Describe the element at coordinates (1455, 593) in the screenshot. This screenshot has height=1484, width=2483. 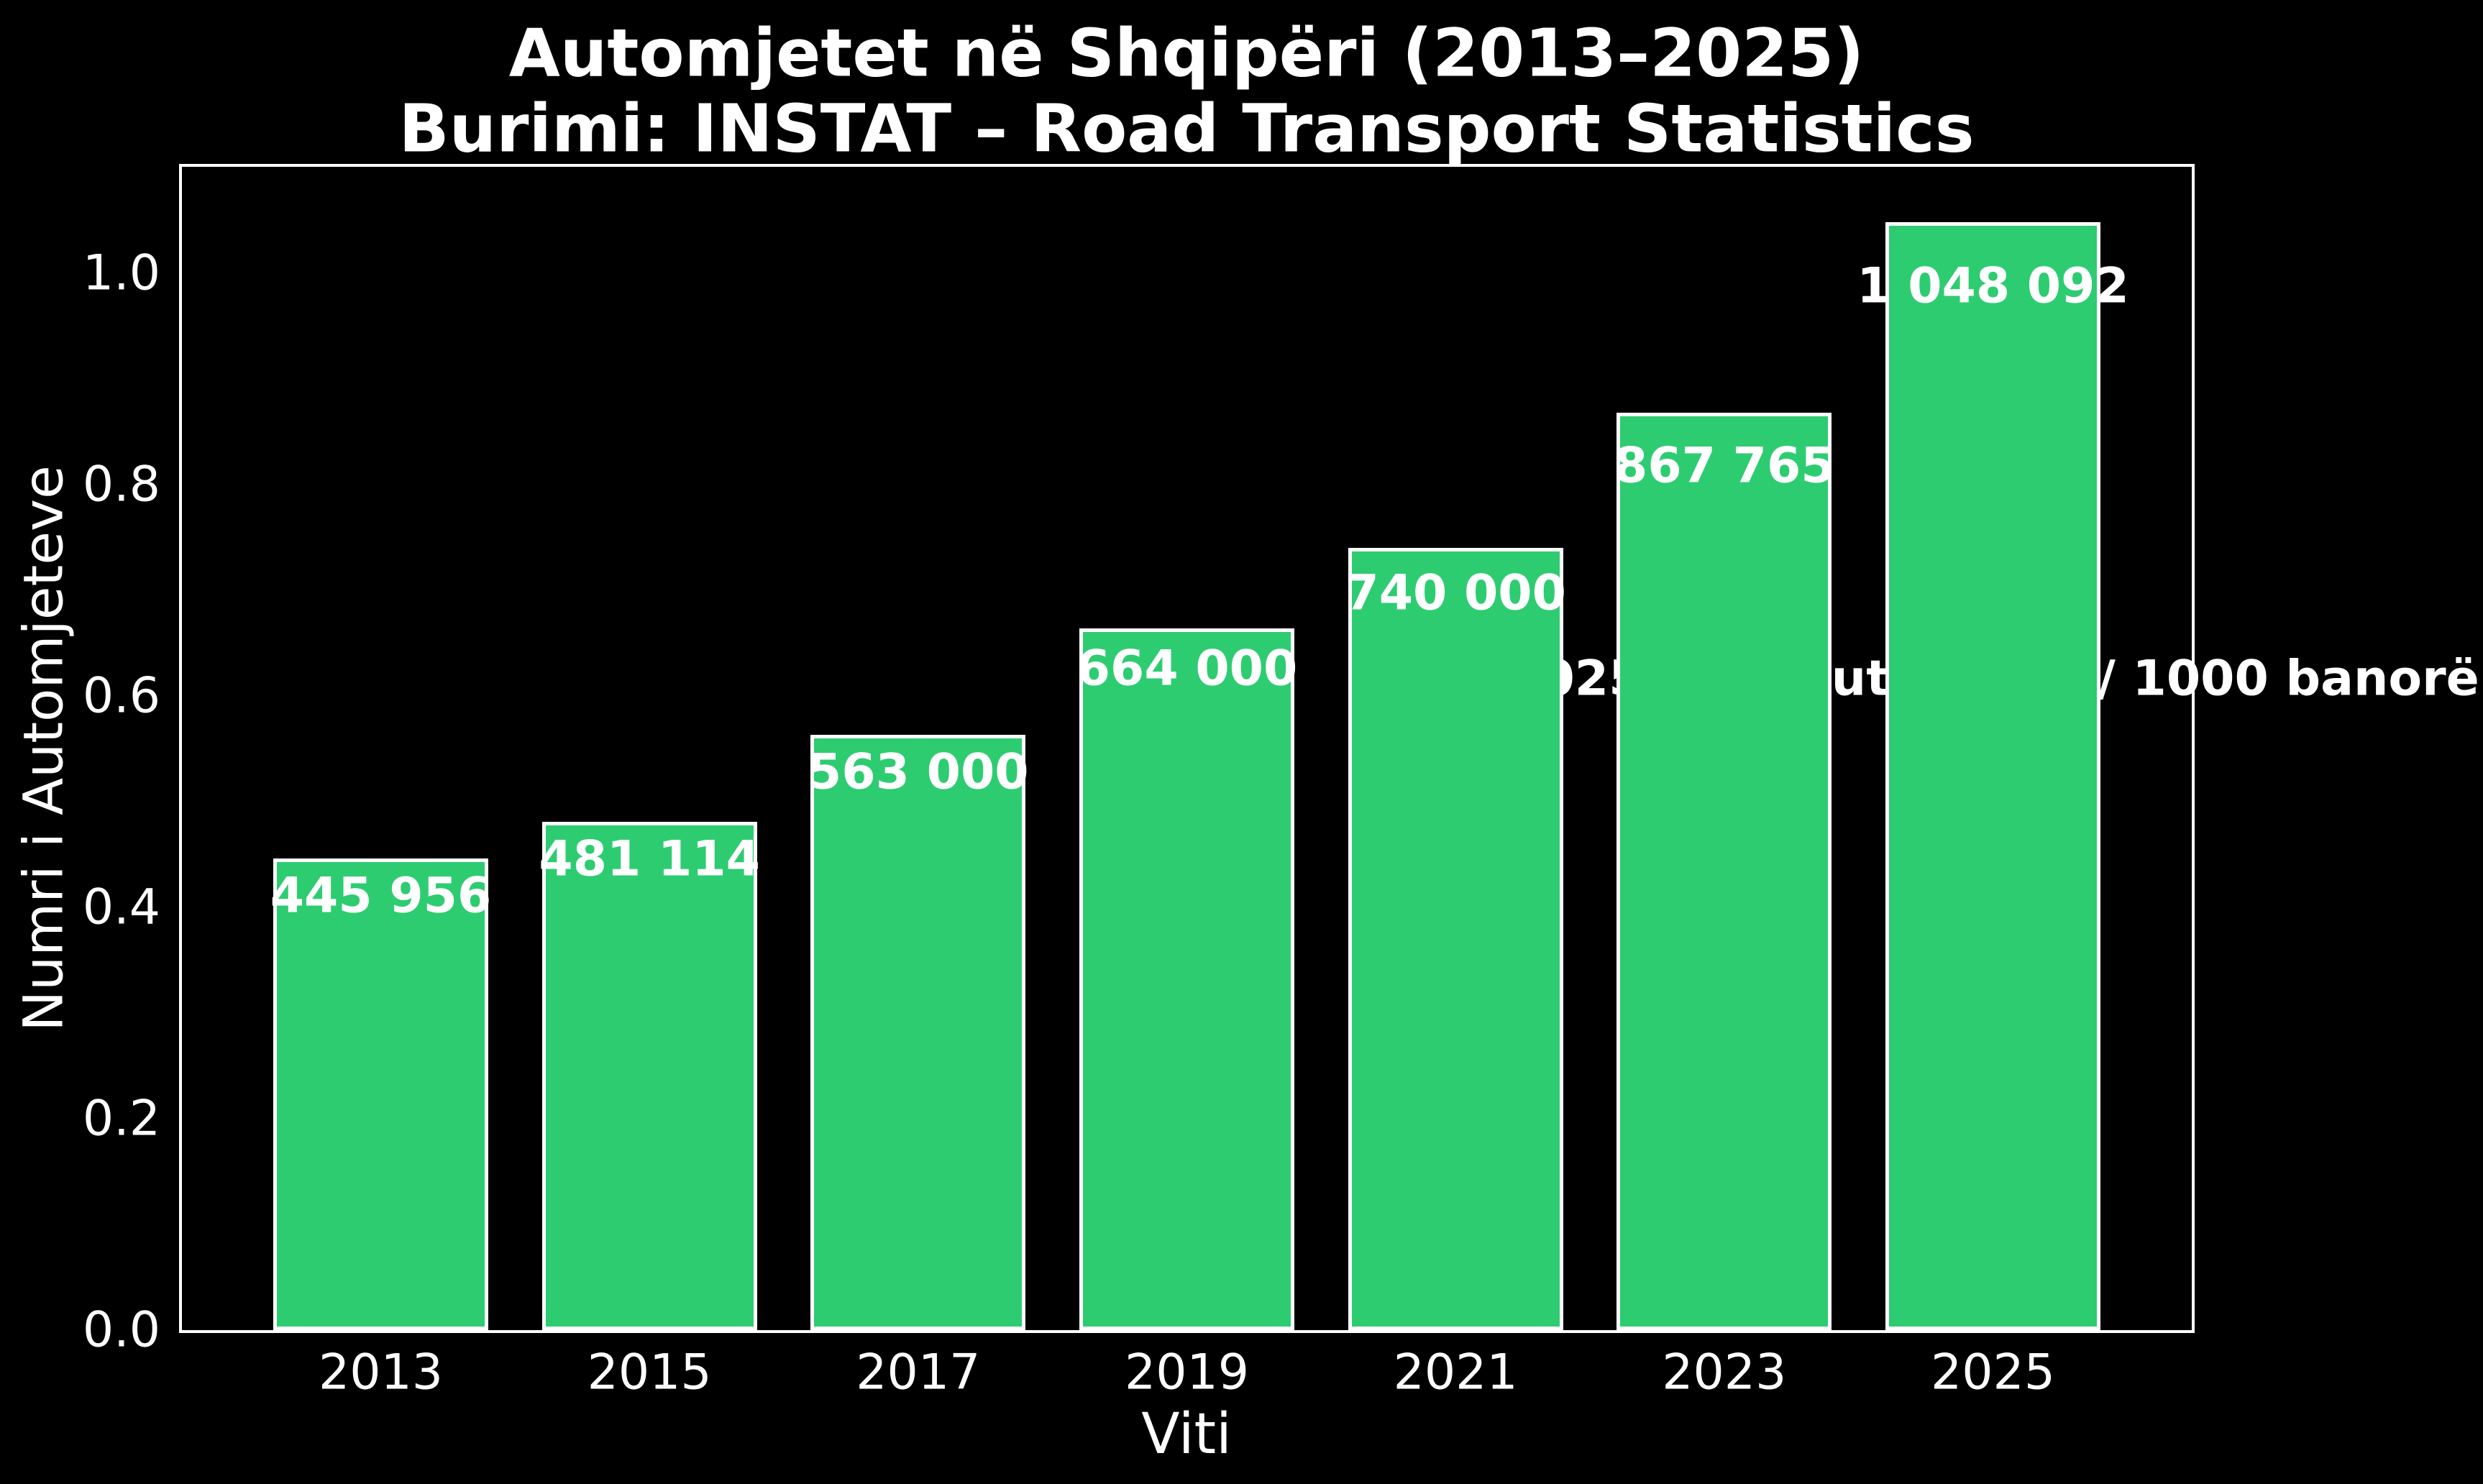
I see `bar-value-label: 740 000` at that location.